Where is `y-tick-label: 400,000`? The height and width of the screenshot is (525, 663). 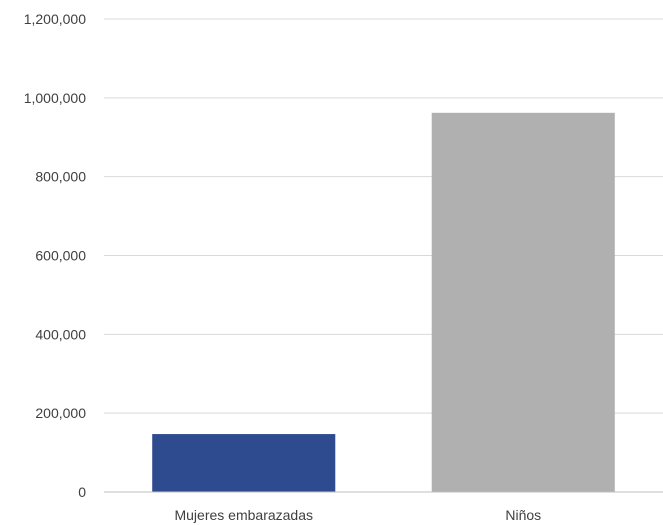 y-tick-label: 400,000 is located at coordinates (60, 334).